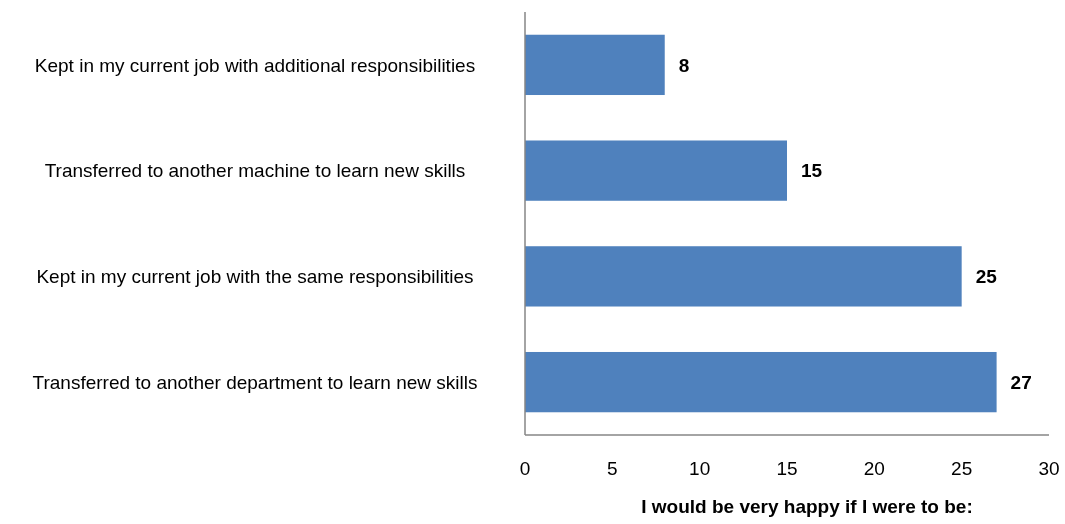 This screenshot has width=1065, height=524. Describe the element at coordinates (525, 468) in the screenshot. I see `x-tick-label: 0` at that location.